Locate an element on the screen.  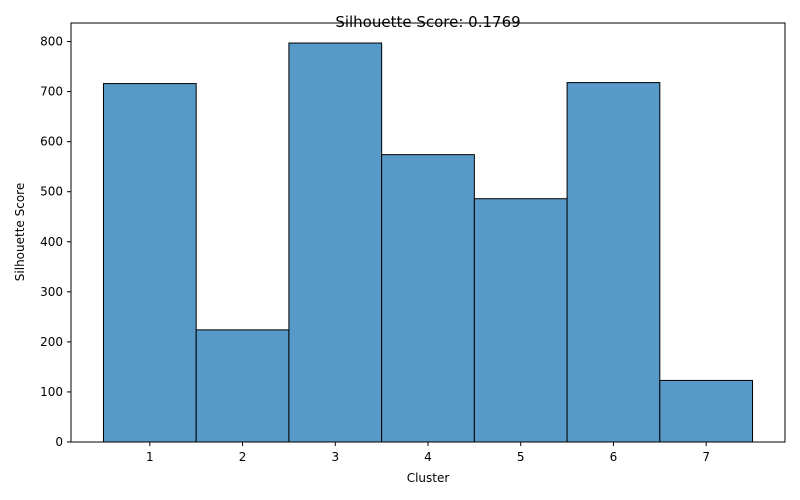
x-tick-label: 2 is located at coordinates (243, 457).